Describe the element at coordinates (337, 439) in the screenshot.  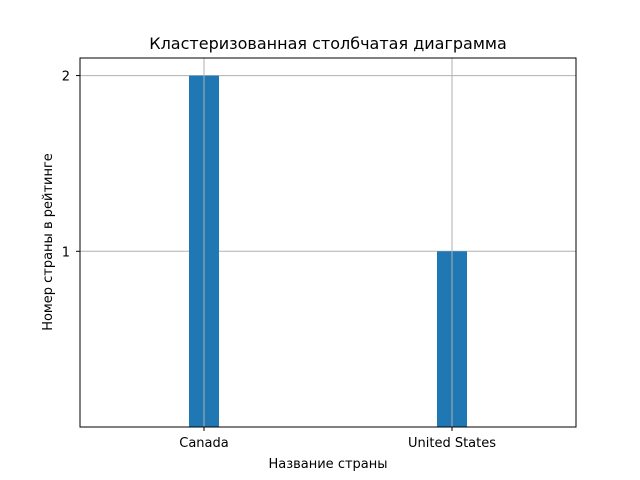
I see `x-axis-ticks: Canada United States` at that location.